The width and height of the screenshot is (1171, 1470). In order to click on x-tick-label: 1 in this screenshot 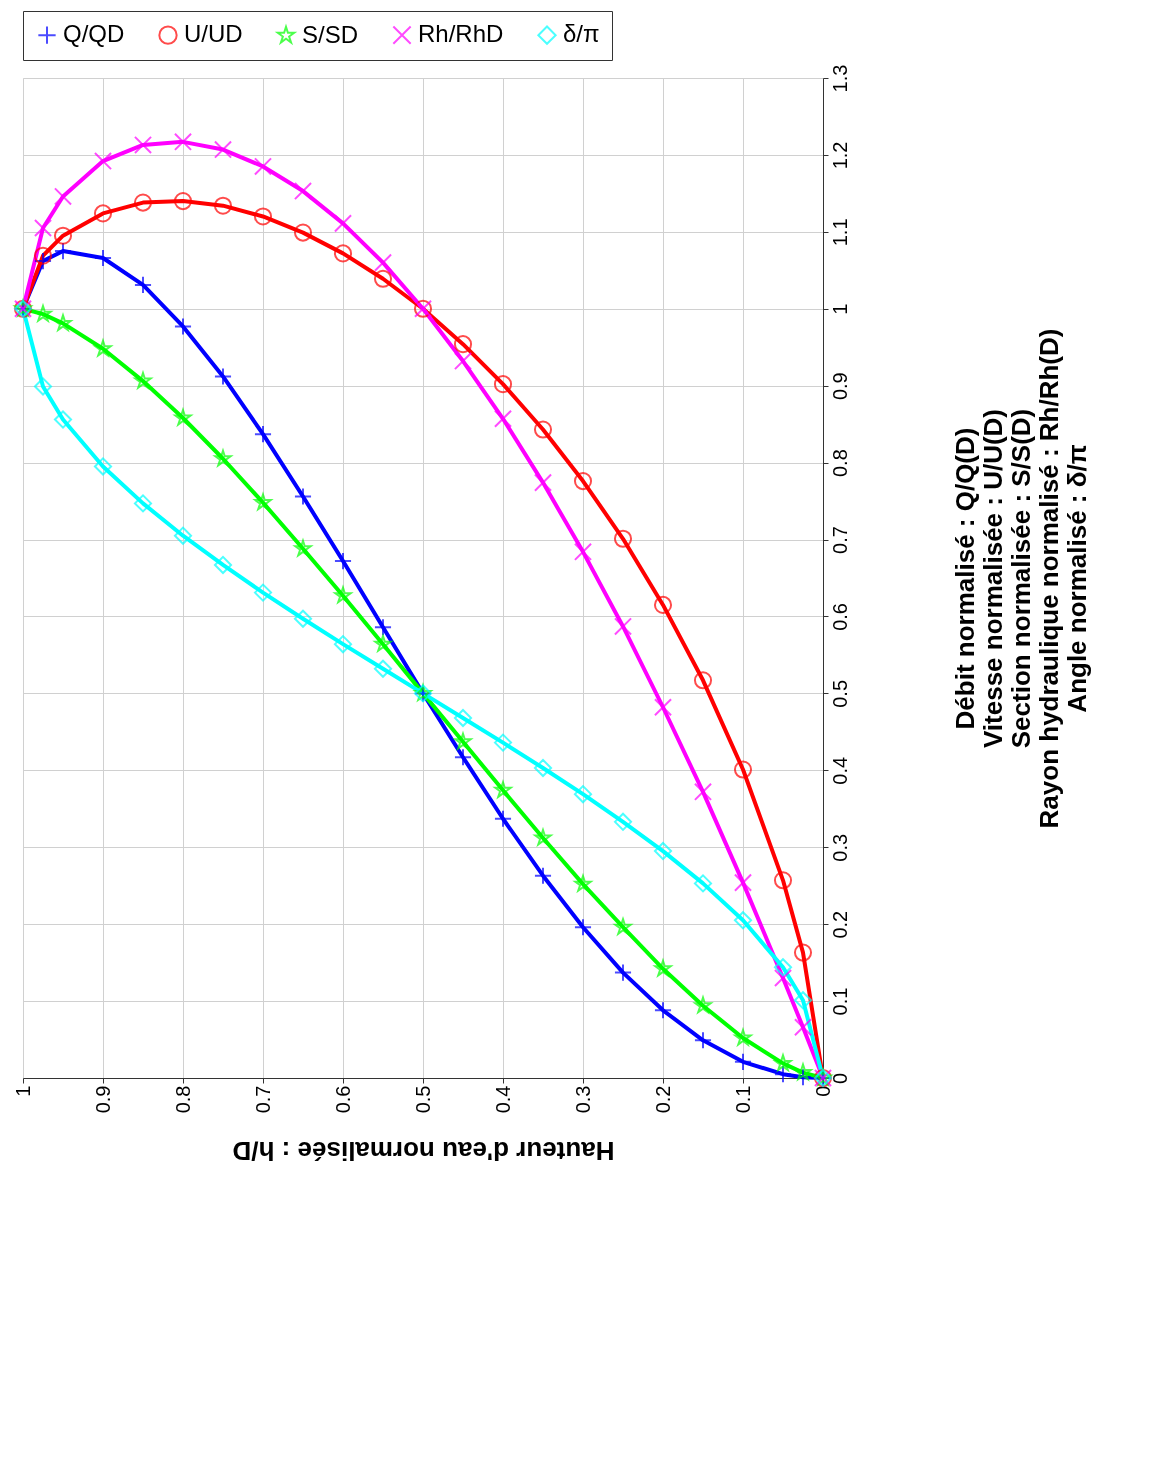, I will do `click(22, 1091)`.